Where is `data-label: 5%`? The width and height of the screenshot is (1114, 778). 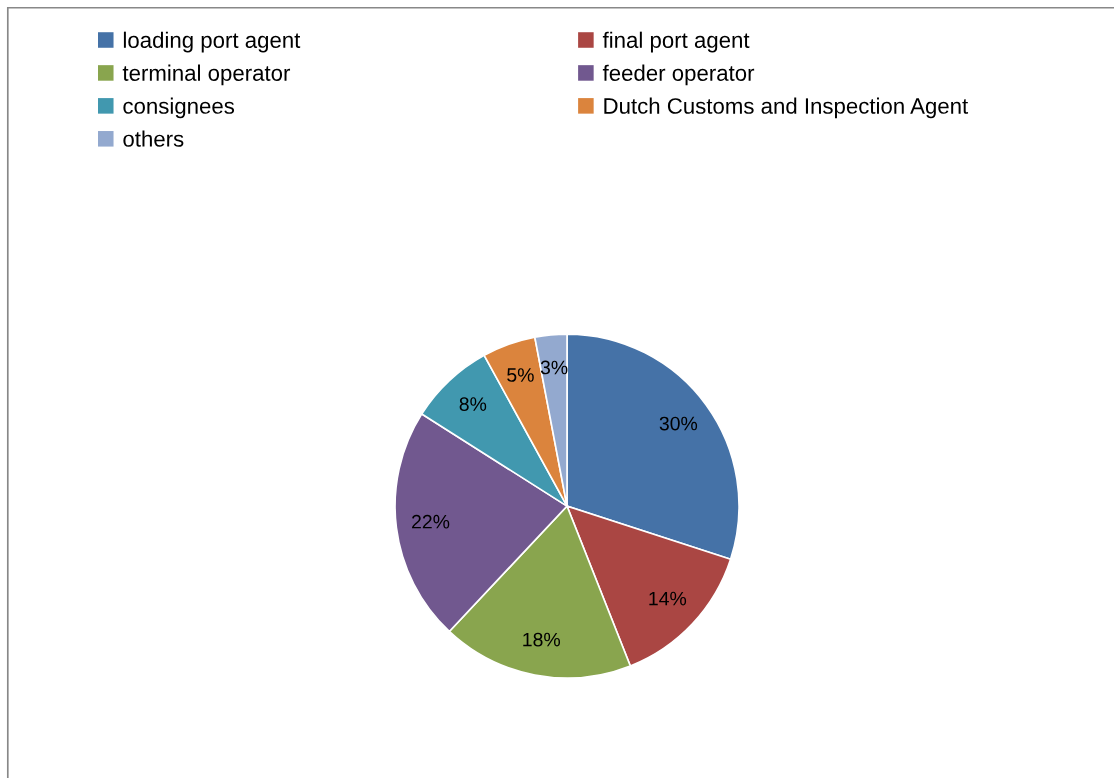
data-label: 5% is located at coordinates (520, 375).